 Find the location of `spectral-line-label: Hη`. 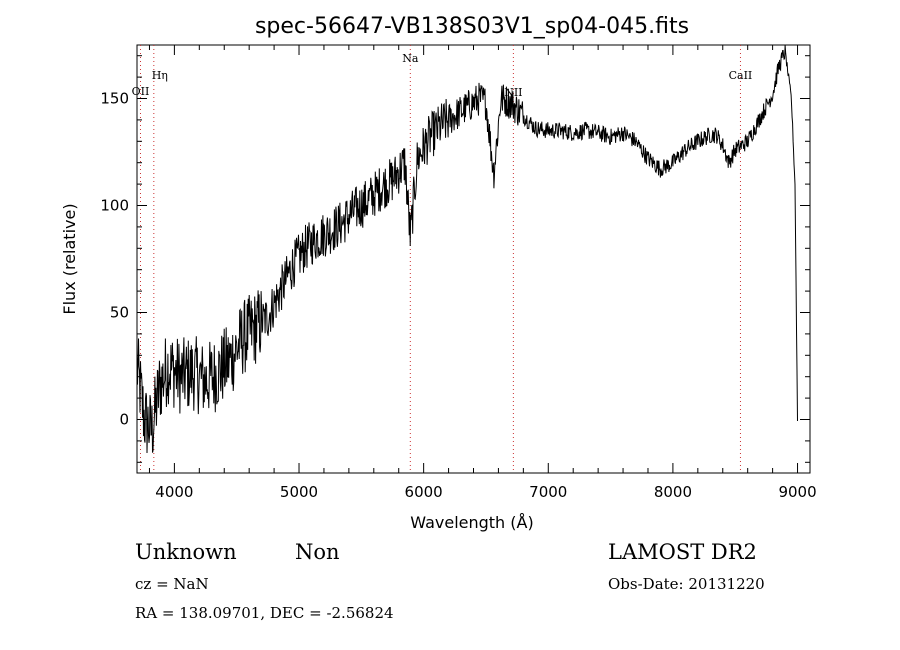

spectral-line-label: Hη is located at coordinates (160, 75).